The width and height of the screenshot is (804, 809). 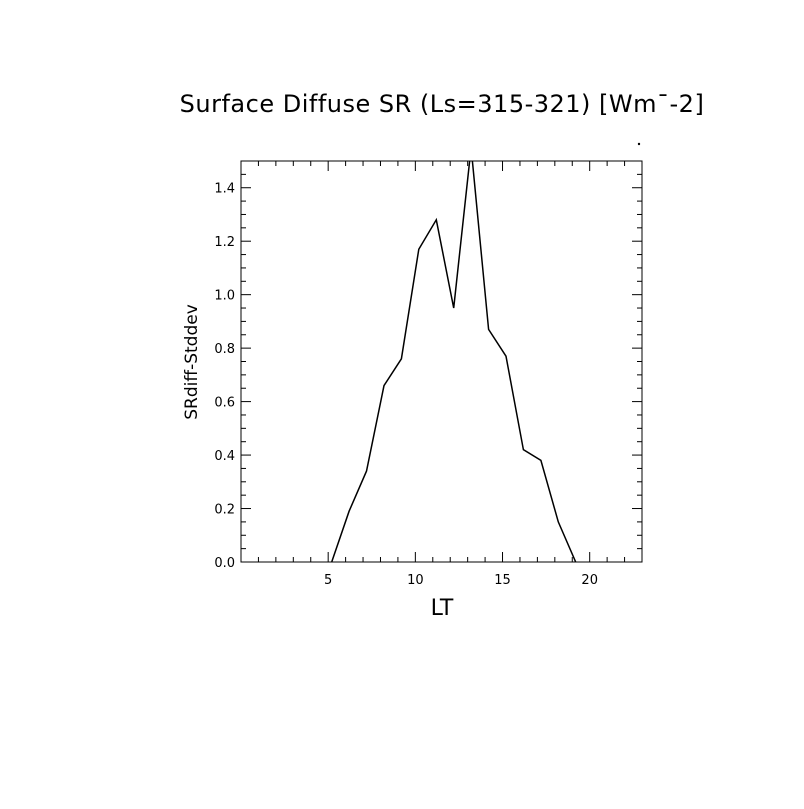 I want to click on y-tick-label: 1.0, so click(x=224, y=296).